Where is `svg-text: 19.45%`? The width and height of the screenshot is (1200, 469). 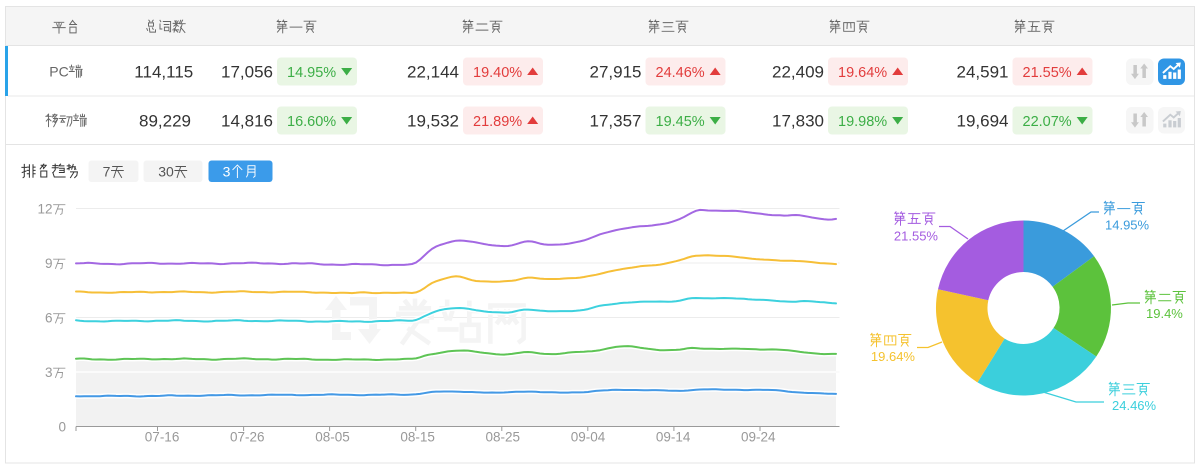
svg-text: 19.45% is located at coordinates (680, 122).